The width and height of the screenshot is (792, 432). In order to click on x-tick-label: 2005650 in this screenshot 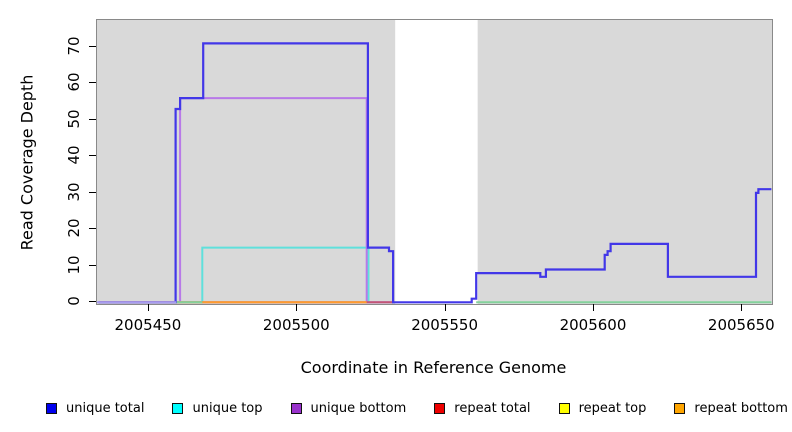, I will do `click(741, 325)`.